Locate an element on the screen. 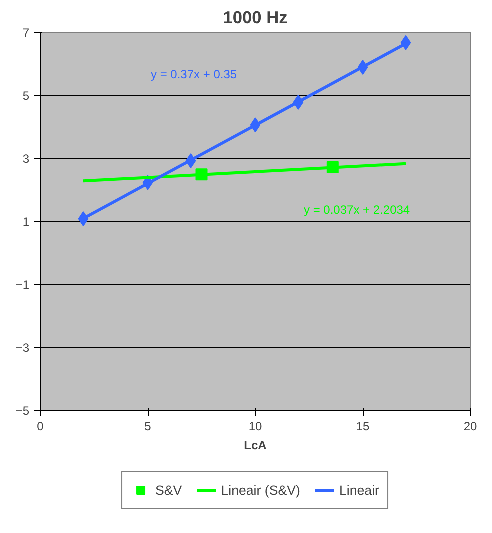  y-tick-label: −5 is located at coordinates (23, 411).